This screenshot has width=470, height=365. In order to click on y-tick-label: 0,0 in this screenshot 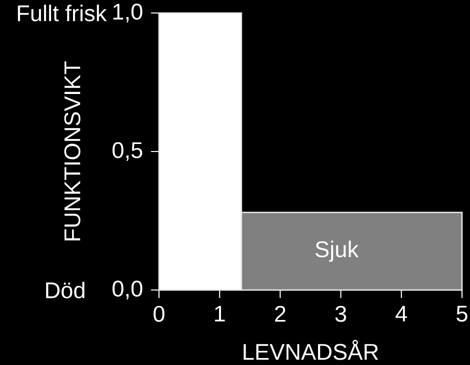, I will do `click(127, 290)`.